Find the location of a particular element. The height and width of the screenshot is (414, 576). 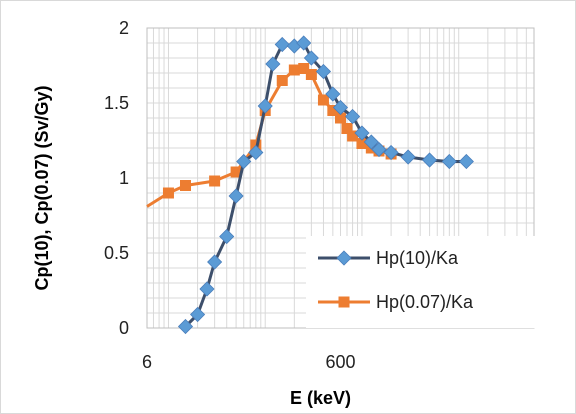

x-axis-title: E (keV) is located at coordinates (320, 398).